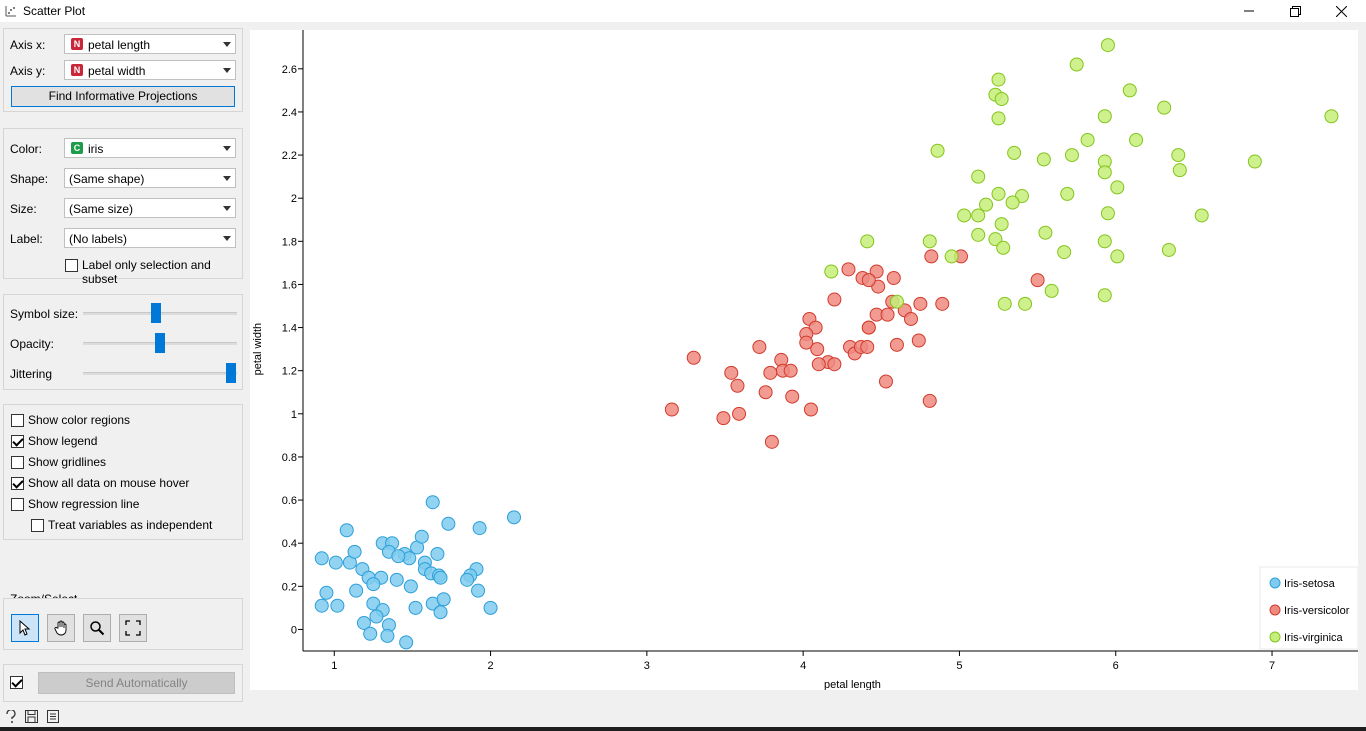 This screenshot has height=731, width=1366. What do you see at coordinates (150, 148) in the screenshot?
I see `color-select: C iris` at bounding box center [150, 148].